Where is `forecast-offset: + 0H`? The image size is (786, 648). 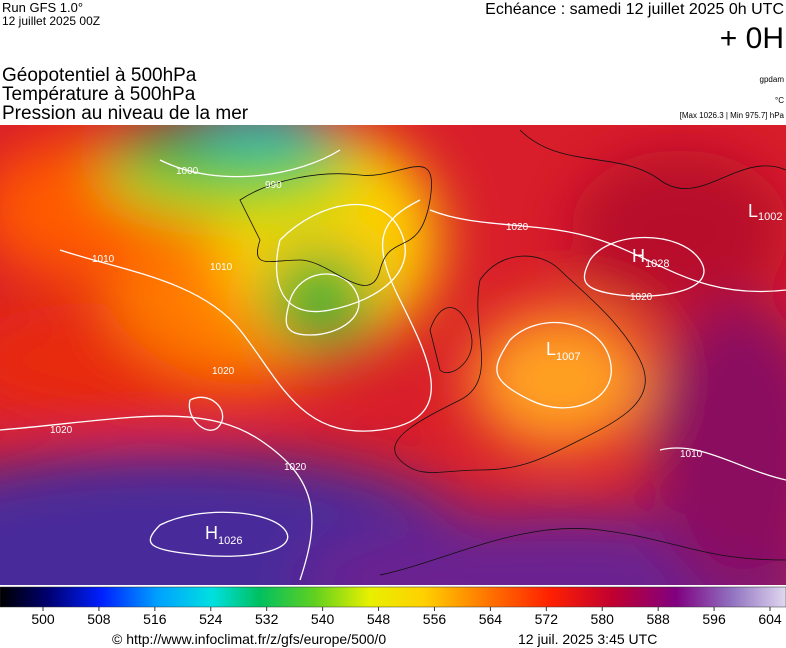 forecast-offset: + 0H is located at coordinates (752, 38).